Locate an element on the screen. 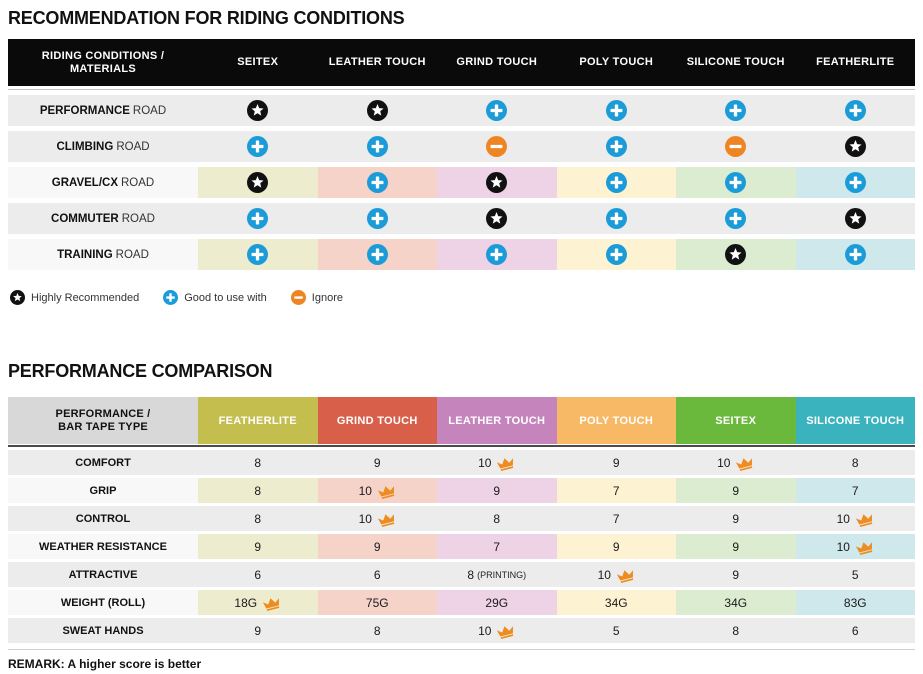 Image resolution: width=923 pixels, height=674 pixels. corner-header: RIDING CONDITIONS / MATERIALS is located at coordinates (103, 63).